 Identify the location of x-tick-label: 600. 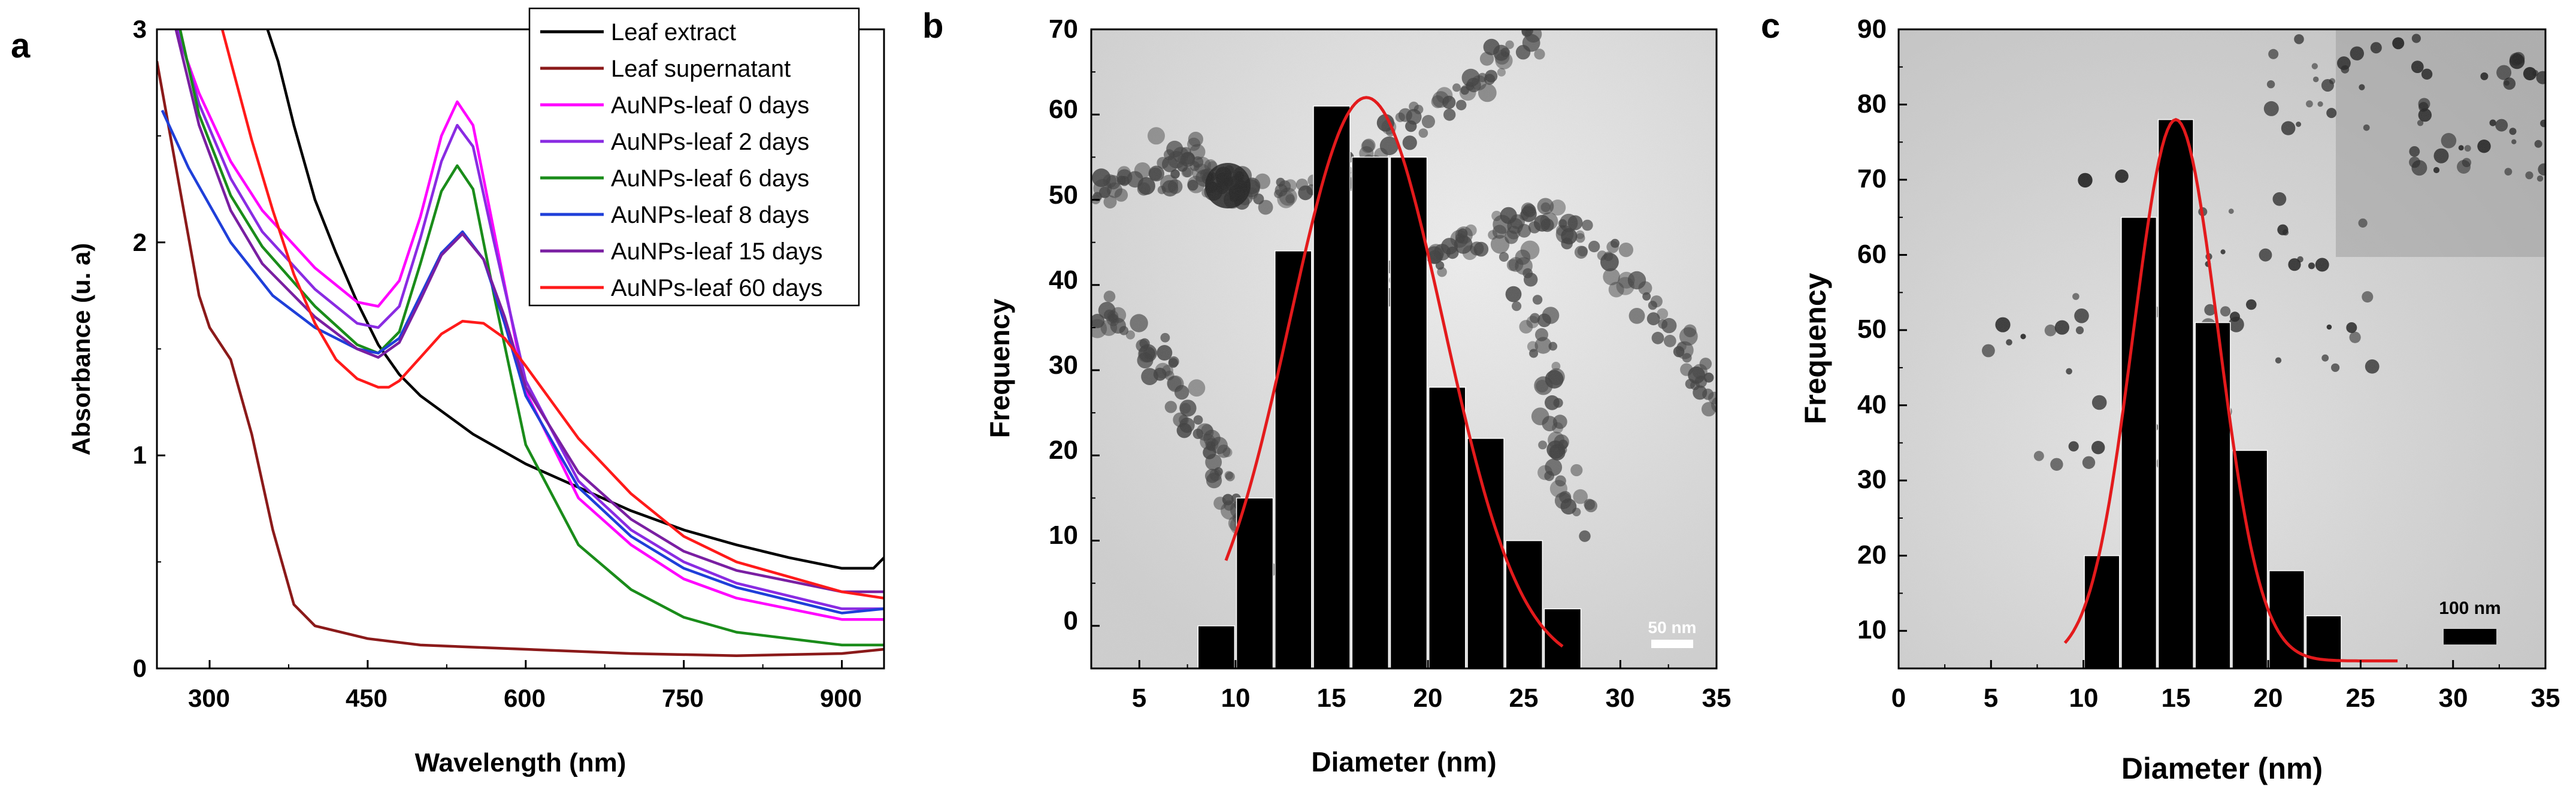
(525, 698).